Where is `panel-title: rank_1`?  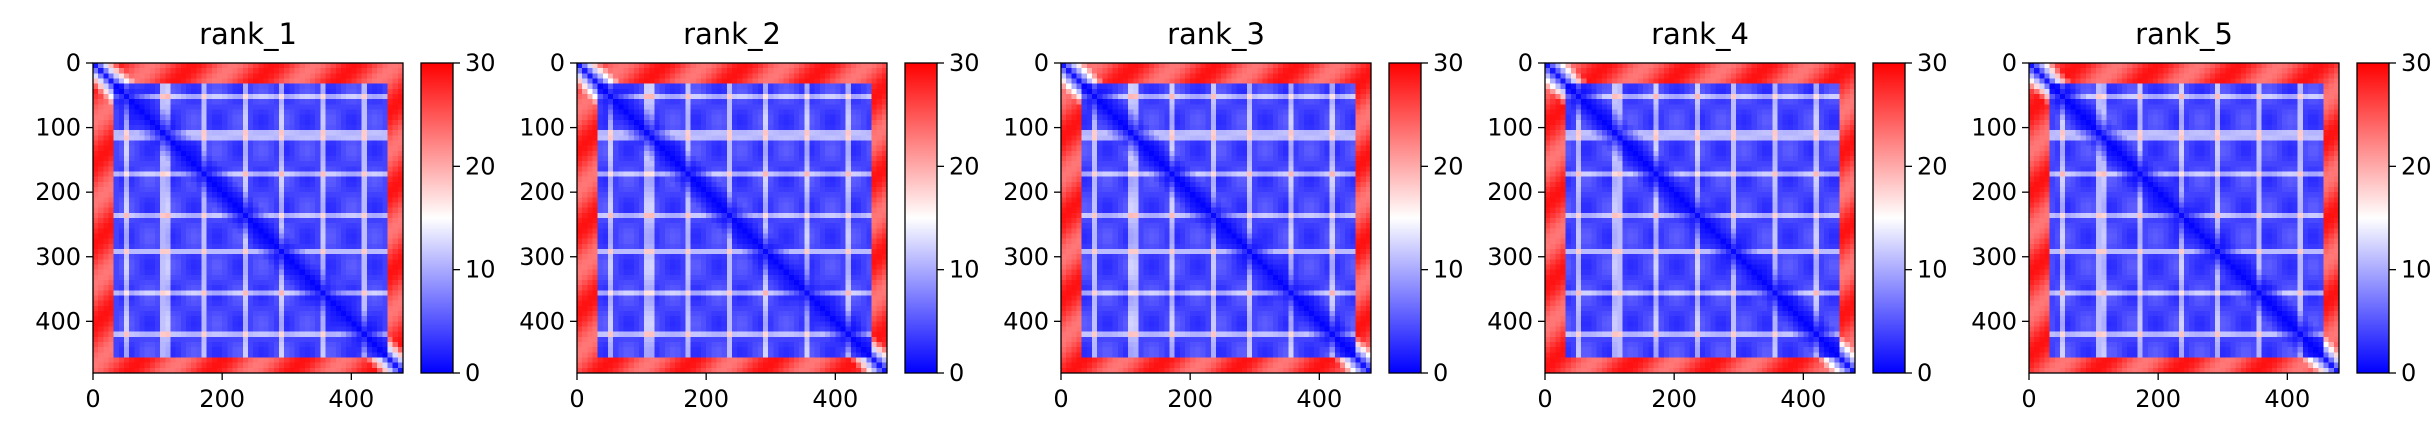
panel-title: rank_1 is located at coordinates (248, 34).